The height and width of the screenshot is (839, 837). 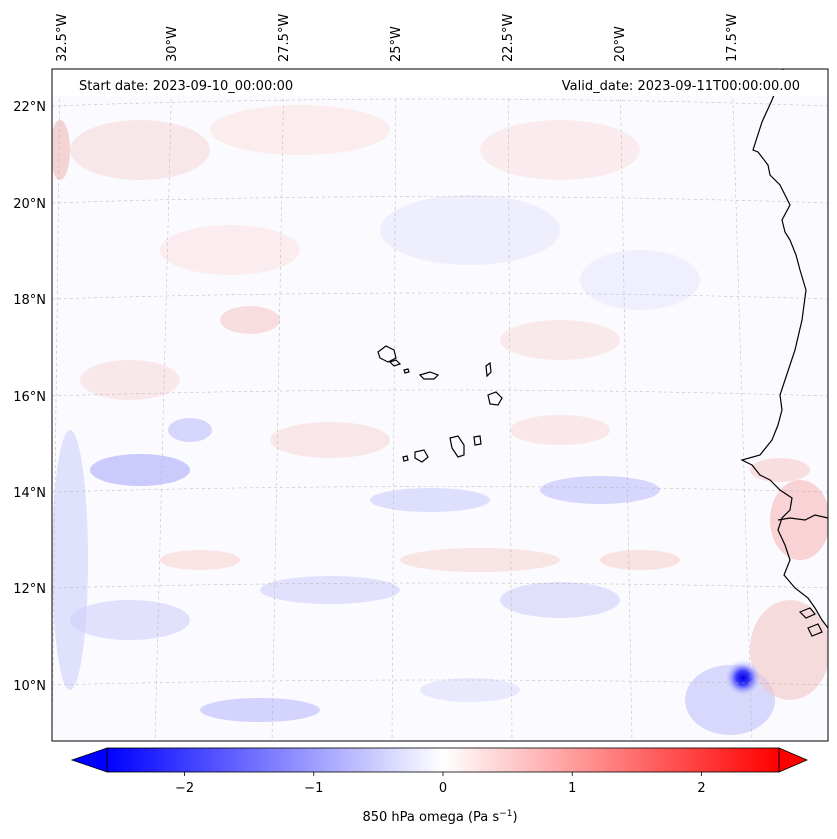 What do you see at coordinates (620, 44) in the screenshot?
I see `lon-label: 20°W` at bounding box center [620, 44].